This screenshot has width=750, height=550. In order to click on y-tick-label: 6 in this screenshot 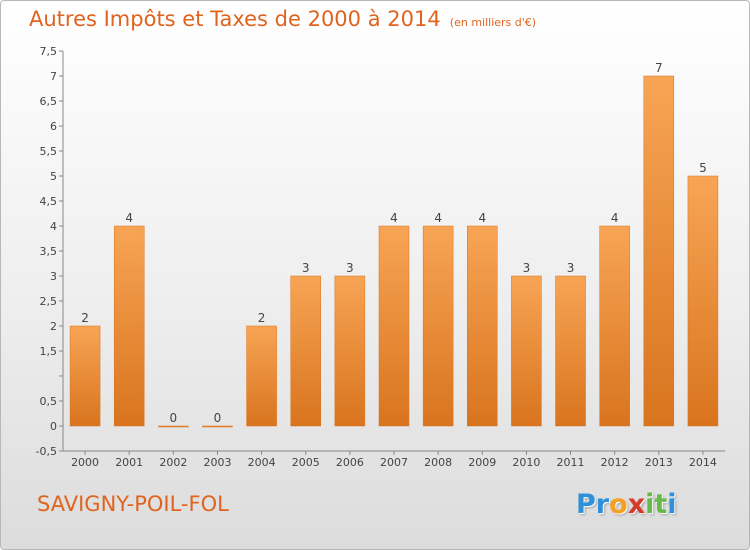, I will do `click(53, 126)`.